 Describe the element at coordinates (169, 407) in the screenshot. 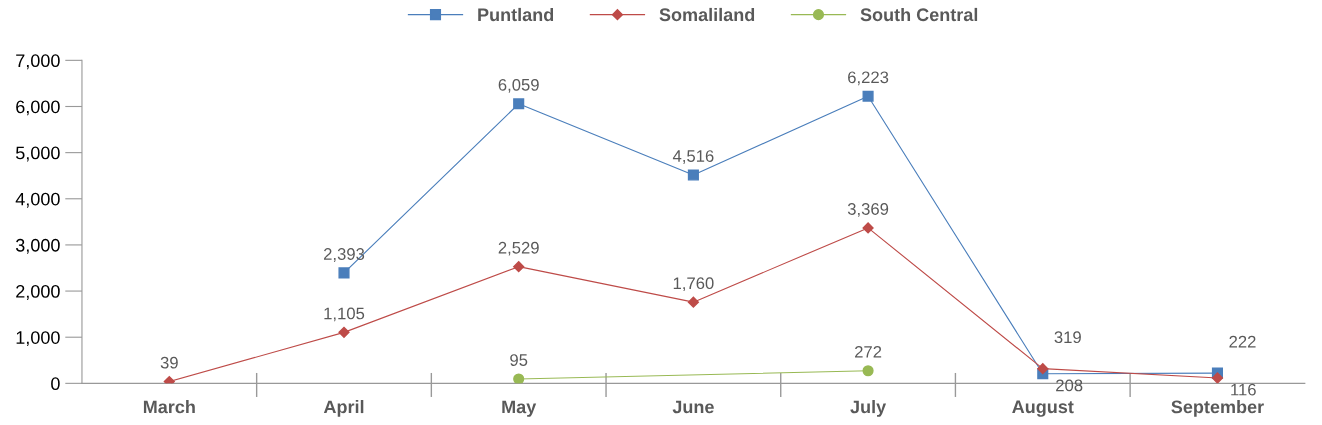

I see `x-tick-label: March` at that location.